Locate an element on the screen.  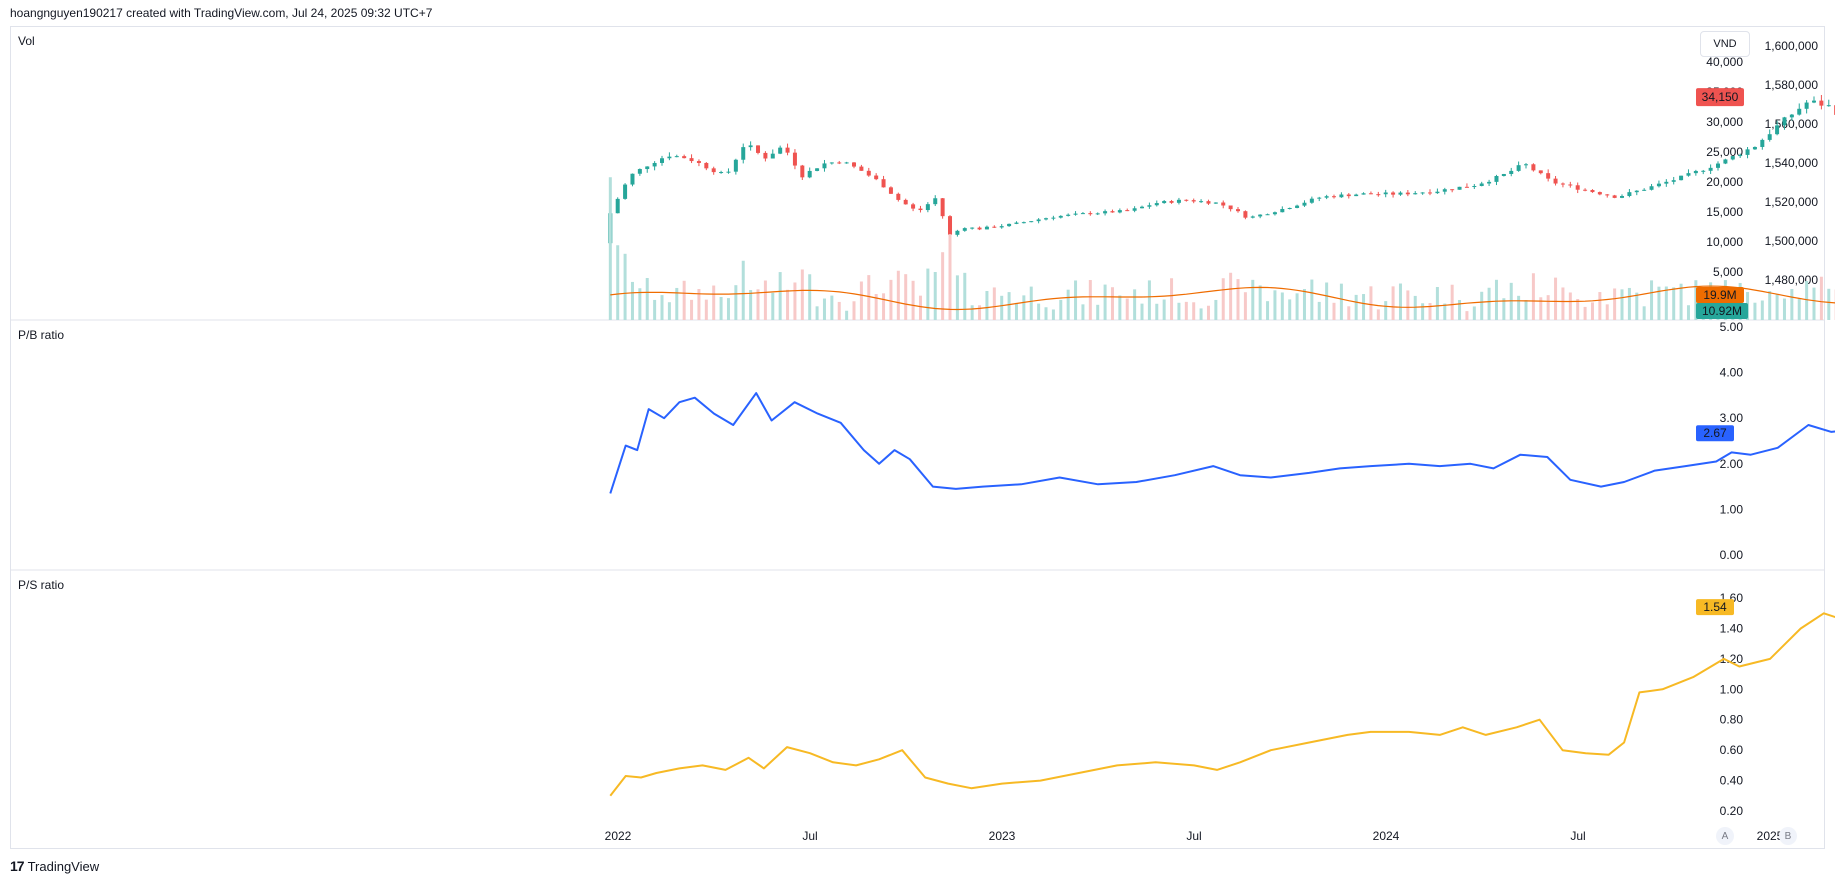
currency-button: VND is located at coordinates (1725, 44).